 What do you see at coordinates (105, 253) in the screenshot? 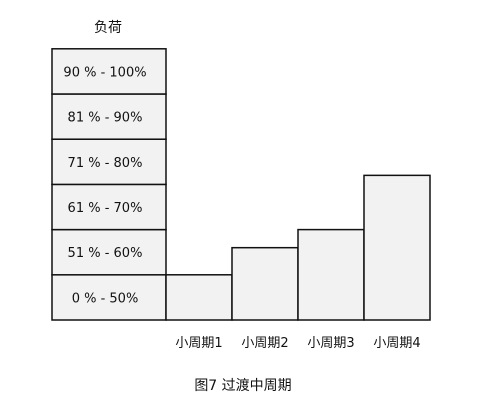
I see `load-band-label: 51 % - 60%` at bounding box center [105, 253].